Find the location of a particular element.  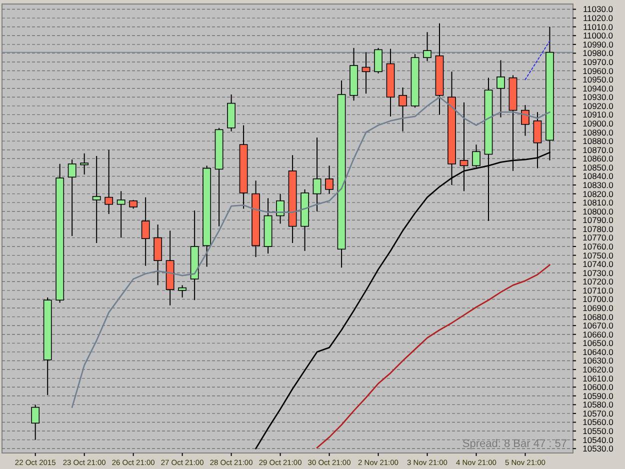

y-tick-label: 10930.0 is located at coordinates (598, 97).